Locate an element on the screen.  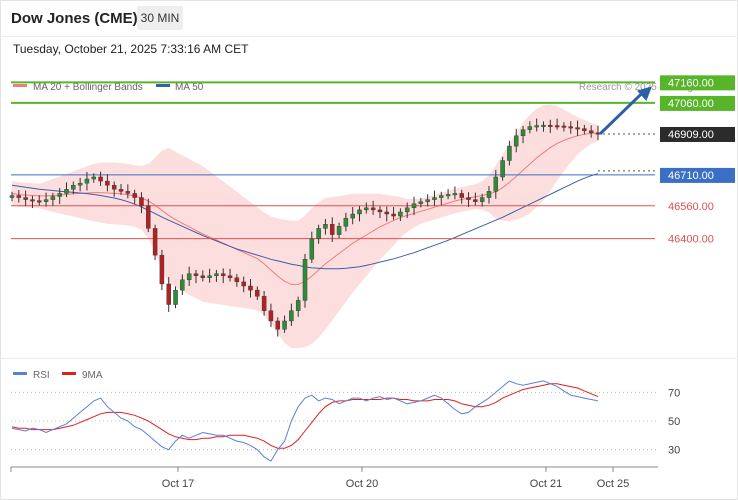
price-label: 46560.00 is located at coordinates (691, 207).